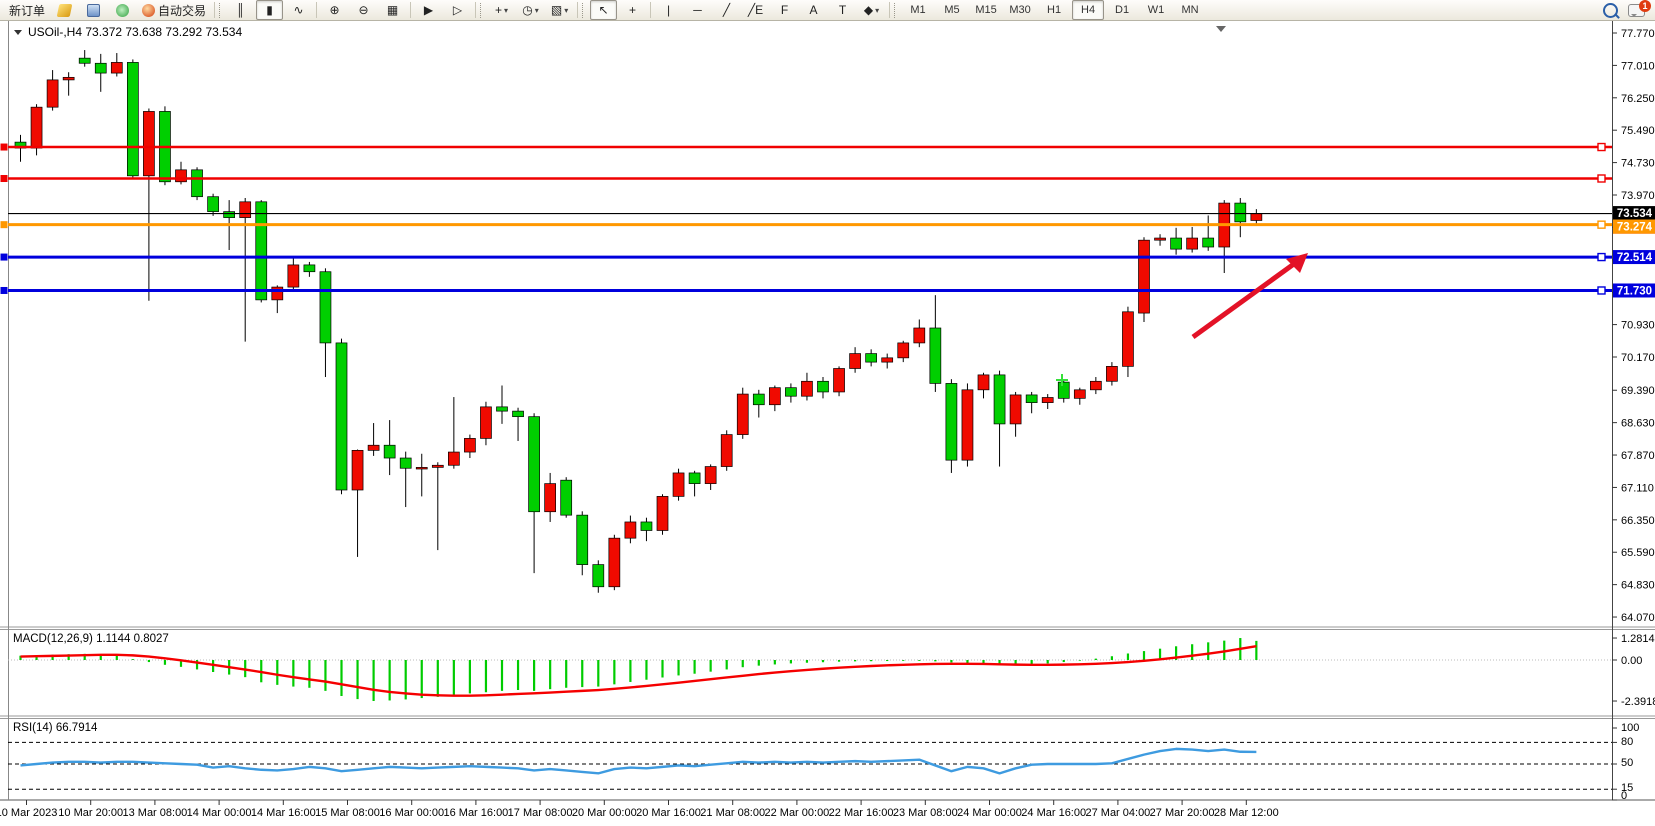 The image size is (1655, 826). I want to click on auto-trading-button: 自动交易, so click(174, 10).